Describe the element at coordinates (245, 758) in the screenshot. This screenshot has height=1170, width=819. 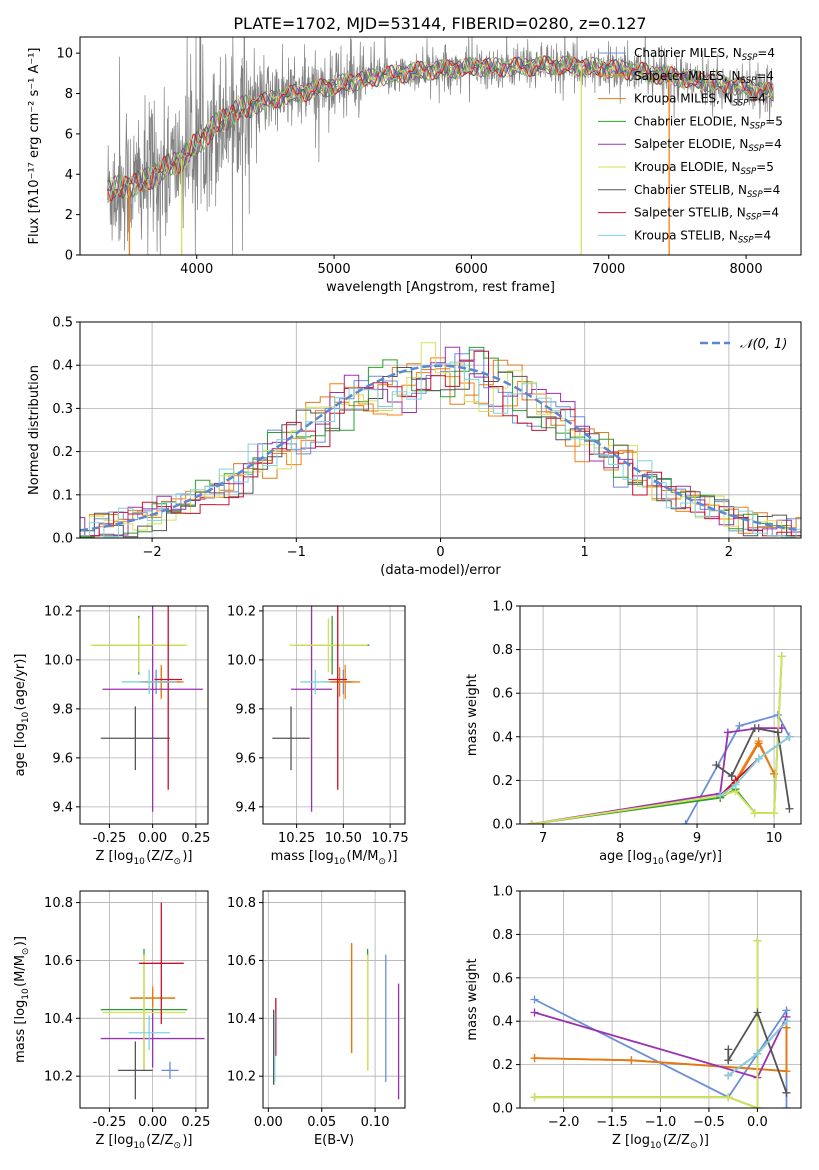
I see `y-tick-label: 9.6` at that location.